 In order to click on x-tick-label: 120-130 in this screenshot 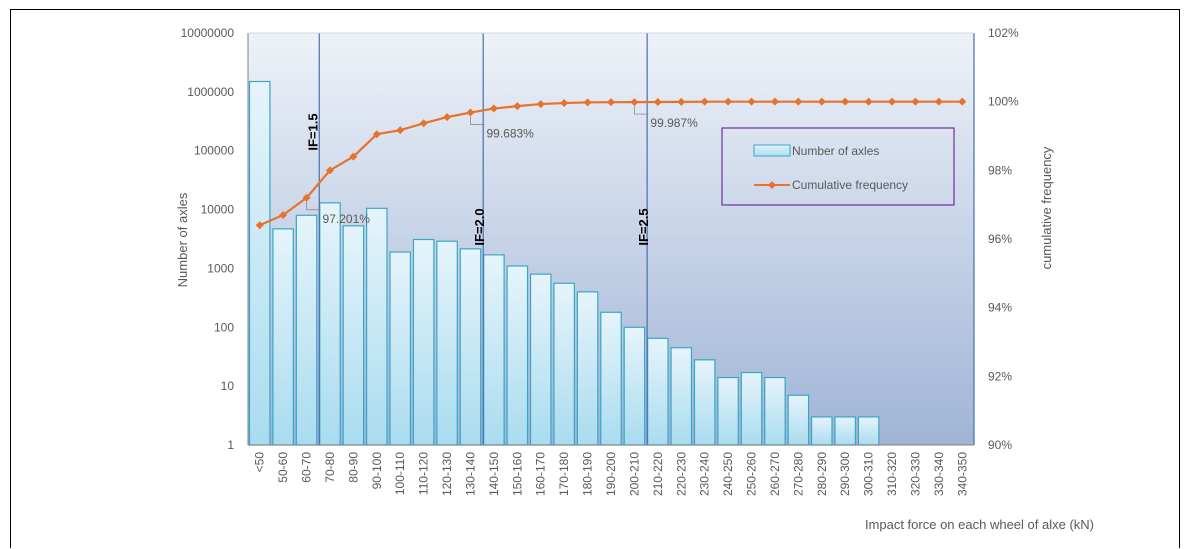, I will do `click(447, 474)`.